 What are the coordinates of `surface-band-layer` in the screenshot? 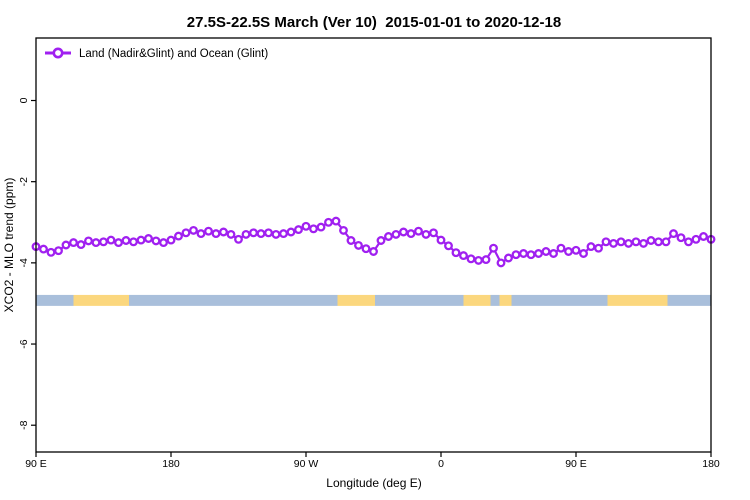 It's located at (373, 300).